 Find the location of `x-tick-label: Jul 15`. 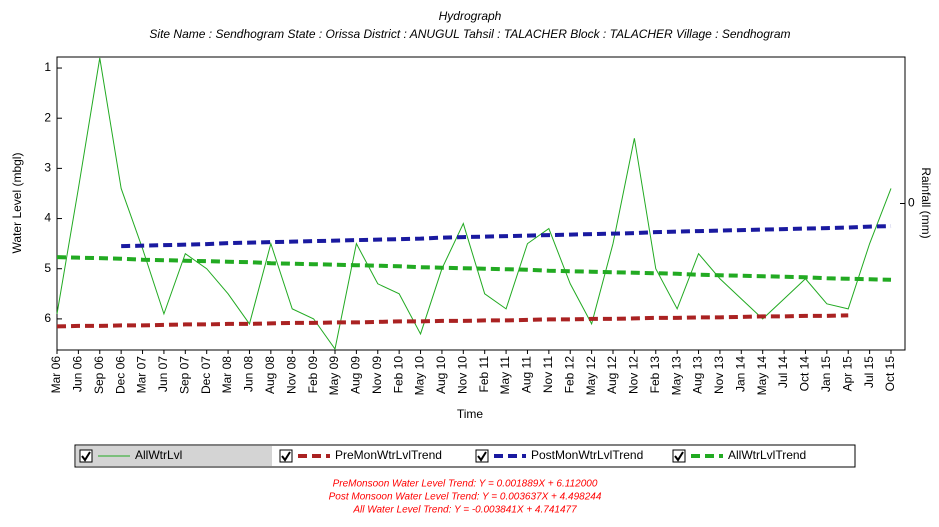

x-tick-label: Jul 15 is located at coordinates (869, 372).